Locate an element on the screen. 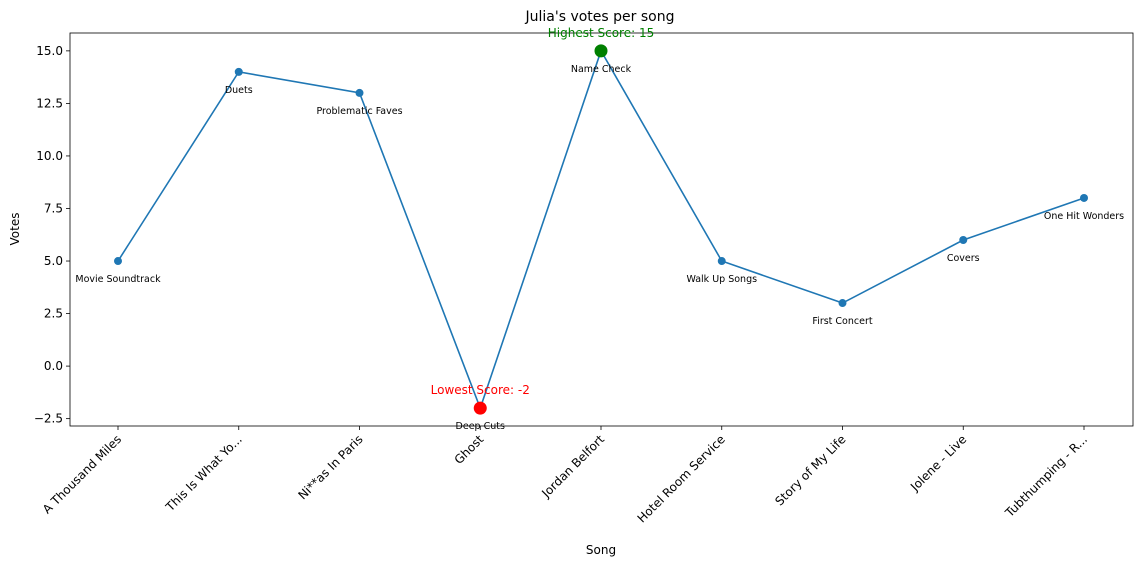 The height and width of the screenshot is (566, 1142). y-tick-label: 5.0 is located at coordinates (53, 261).